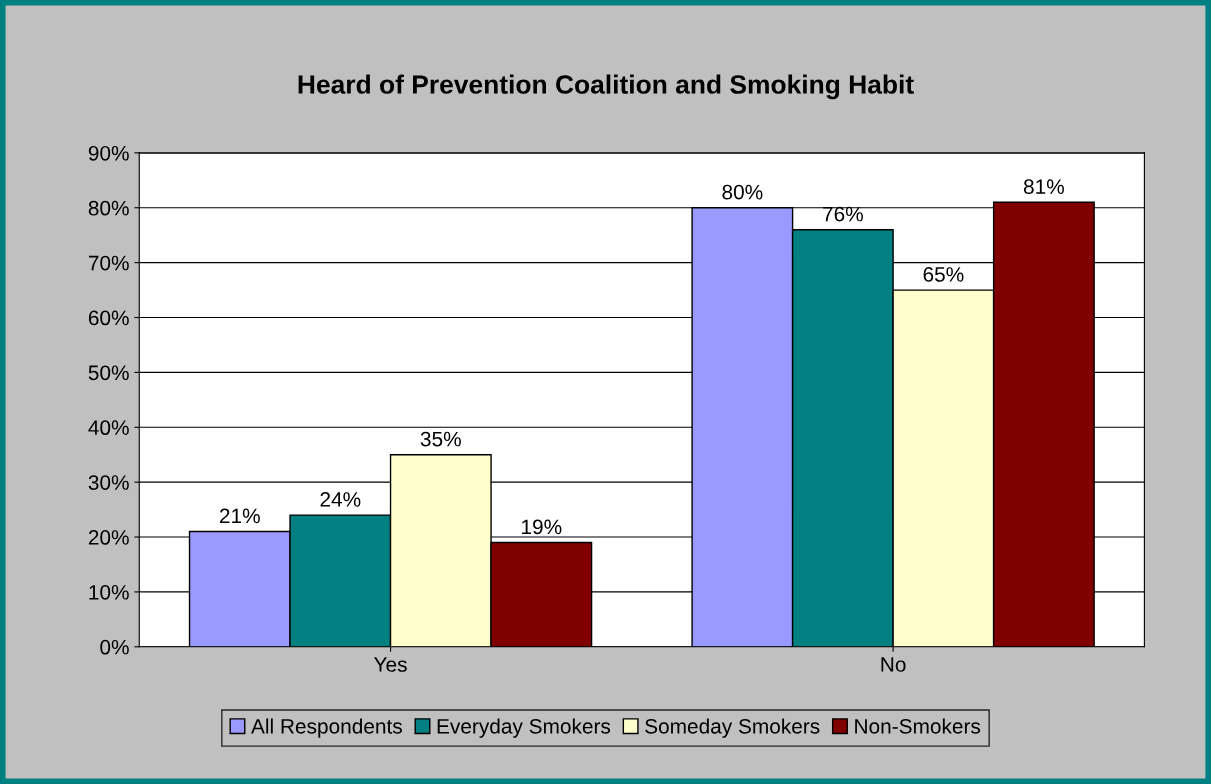 The image size is (1211, 784). I want to click on data-label: 80%, so click(742, 192).